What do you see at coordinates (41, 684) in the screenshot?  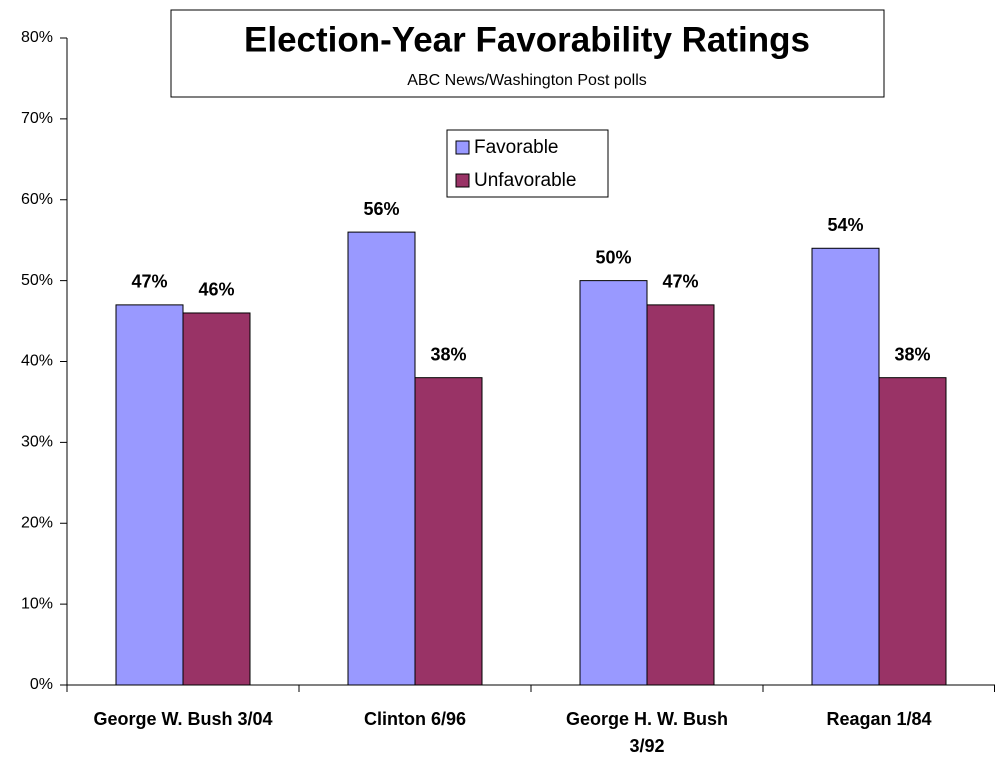 I see `y-tick-label: 0%` at bounding box center [41, 684].